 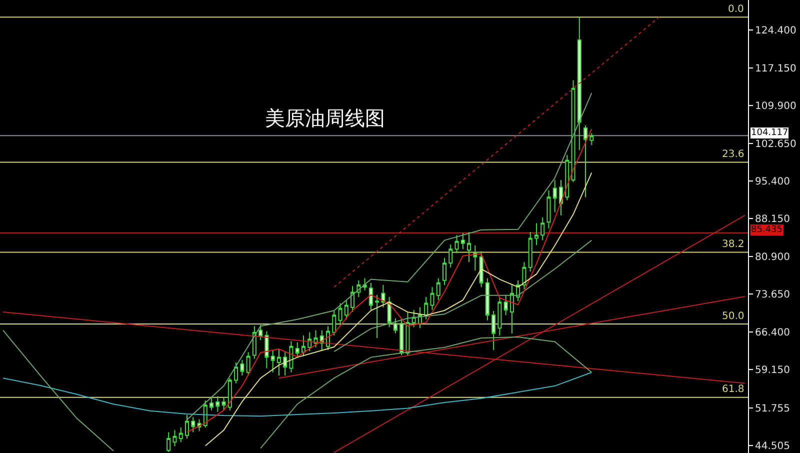 I want to click on y-tick-label: 73.650, so click(x=772, y=295).